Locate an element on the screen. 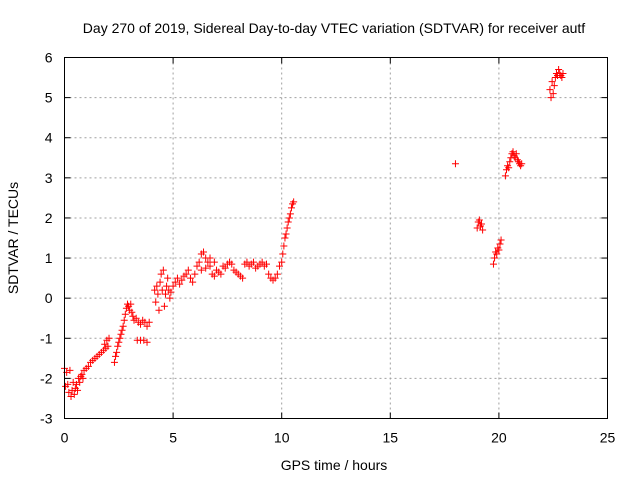  y-tick-label: -3 is located at coordinates (46, 419).